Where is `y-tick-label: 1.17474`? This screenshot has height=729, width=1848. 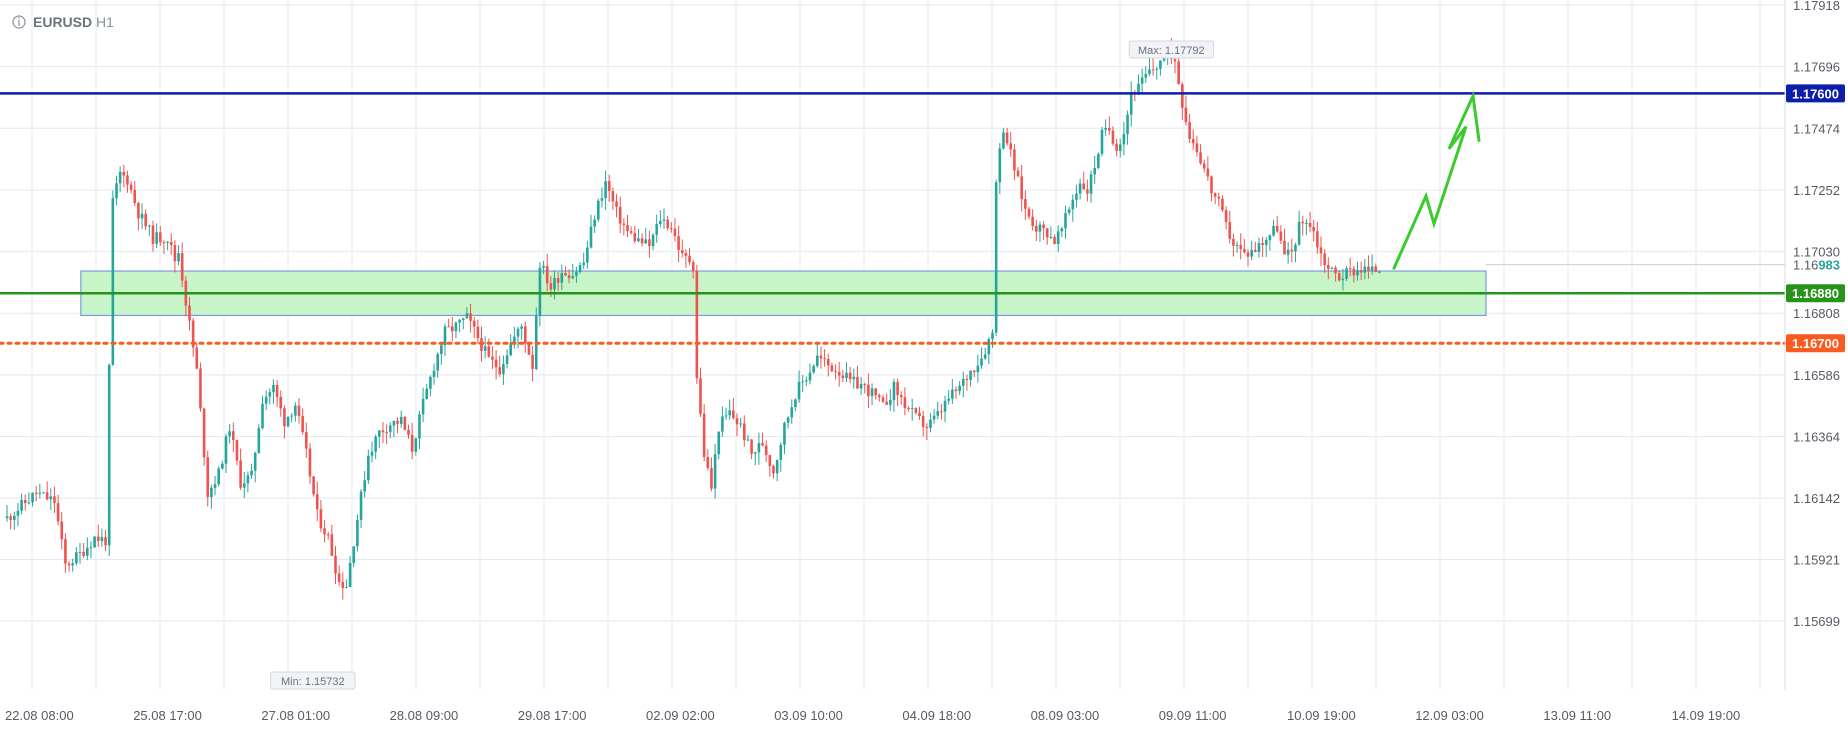 y-tick-label: 1.17474 is located at coordinates (1816, 128).